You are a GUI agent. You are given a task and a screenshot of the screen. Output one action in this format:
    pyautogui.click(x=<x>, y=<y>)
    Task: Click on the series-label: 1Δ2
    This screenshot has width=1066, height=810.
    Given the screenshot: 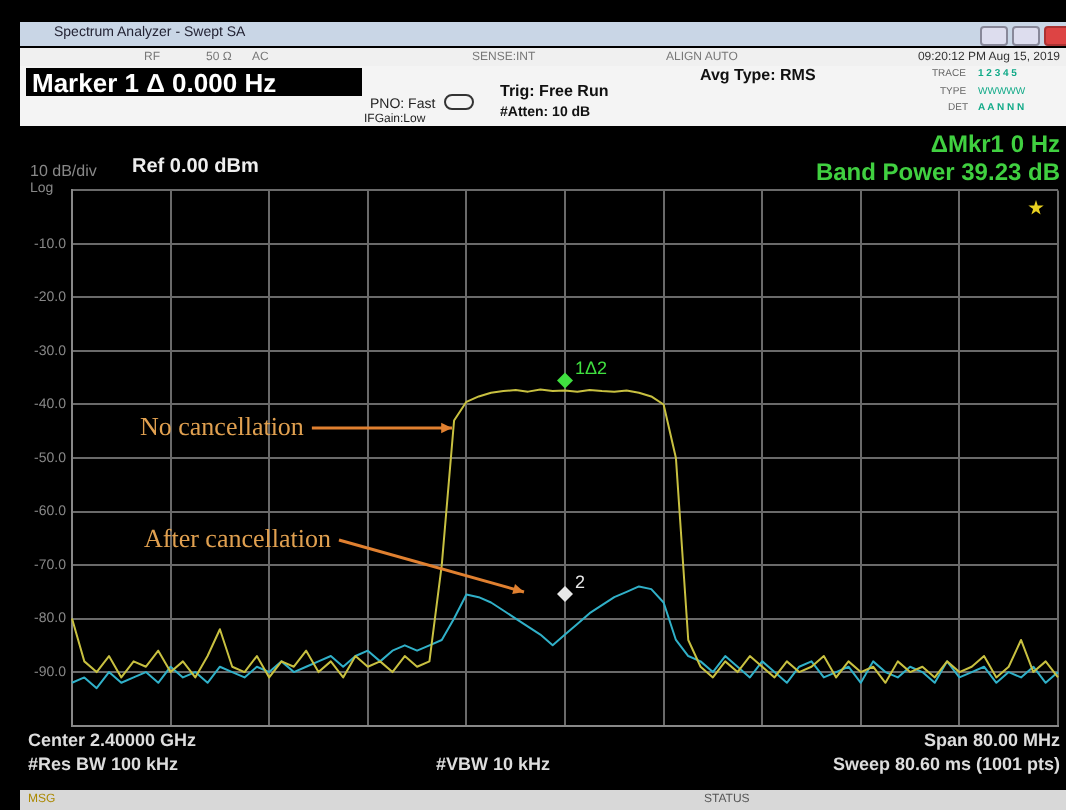 What is the action you would take?
    pyautogui.click(x=591, y=368)
    